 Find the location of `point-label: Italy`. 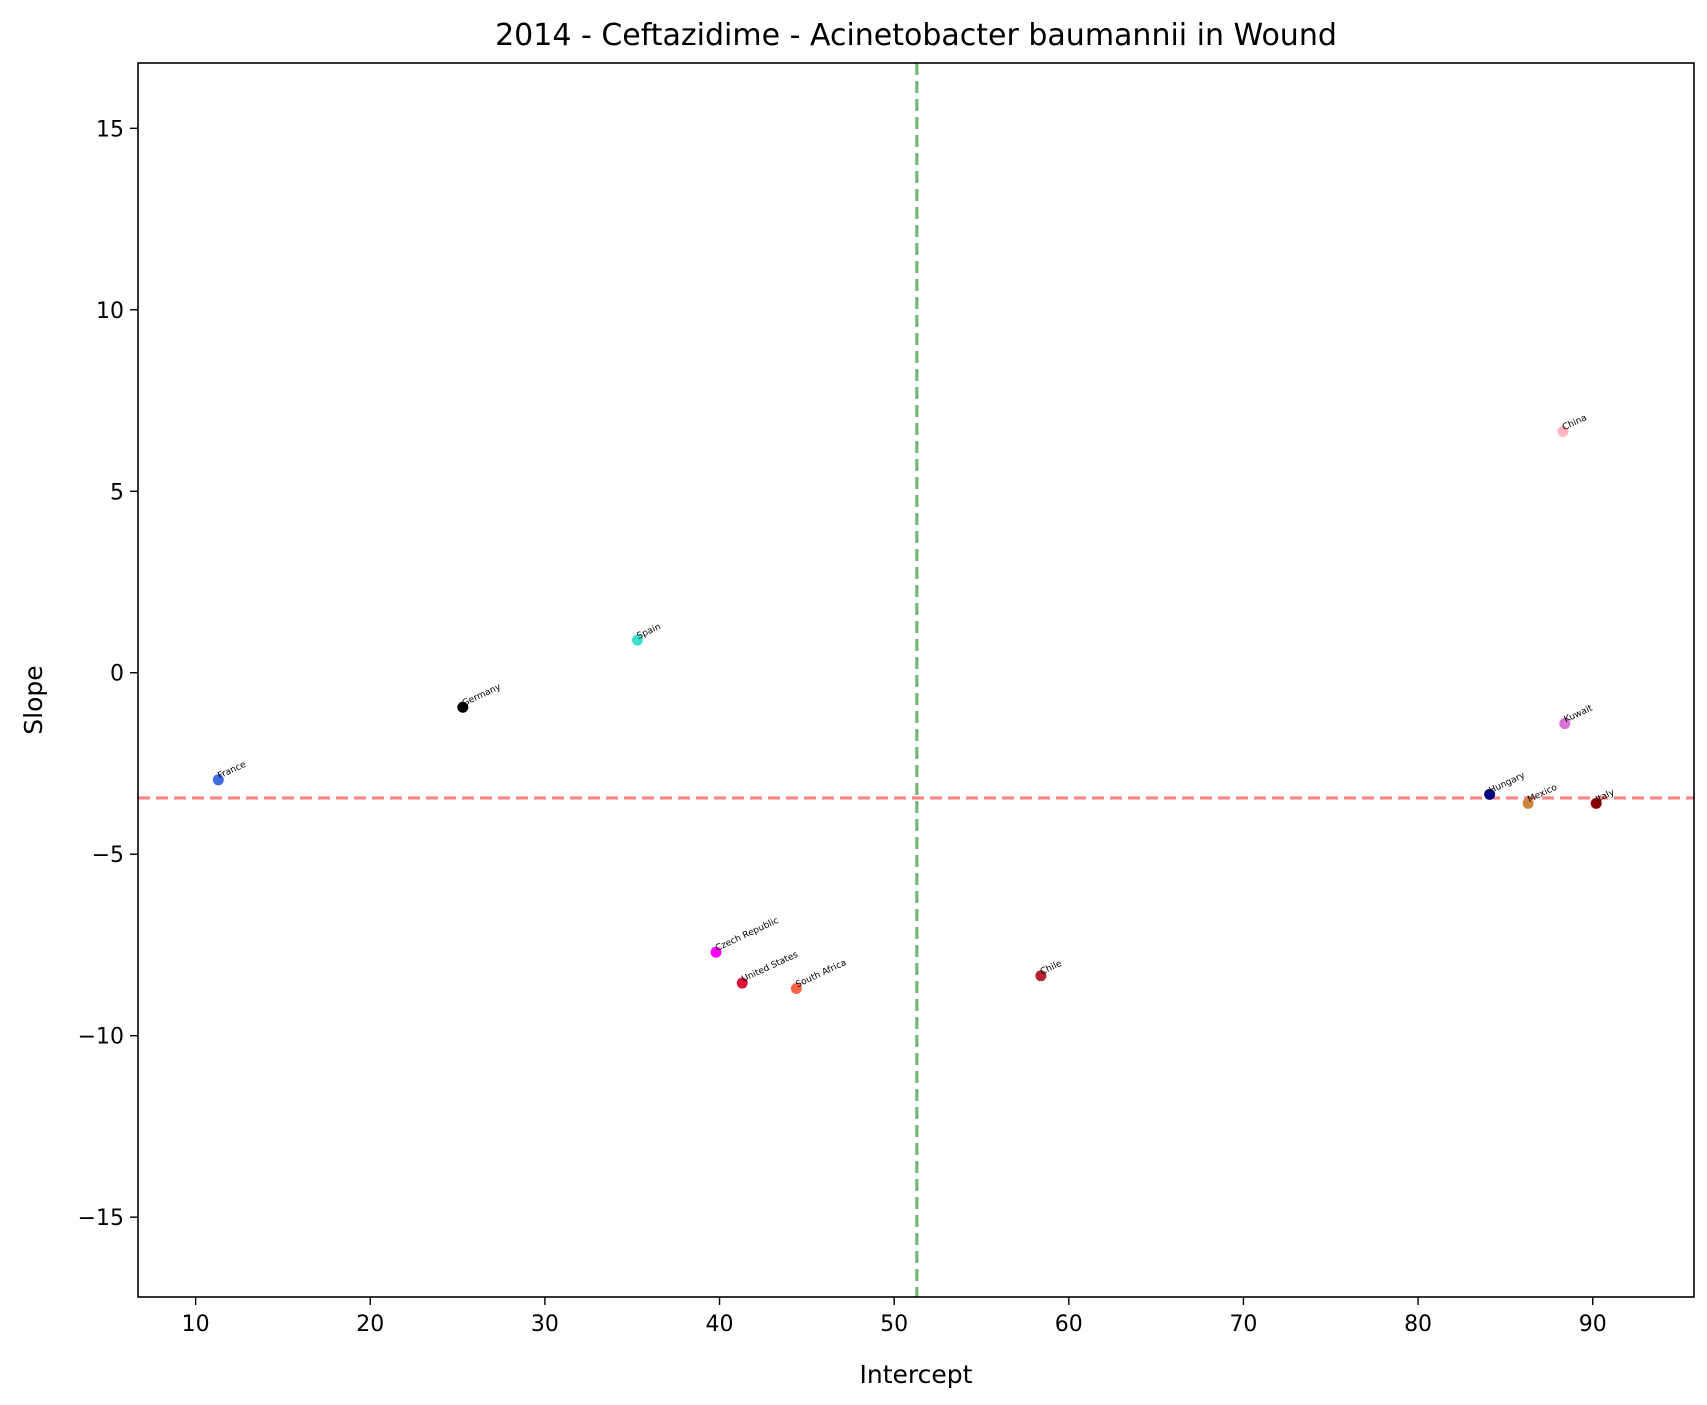

point-label: Italy is located at coordinates (1605, 797).